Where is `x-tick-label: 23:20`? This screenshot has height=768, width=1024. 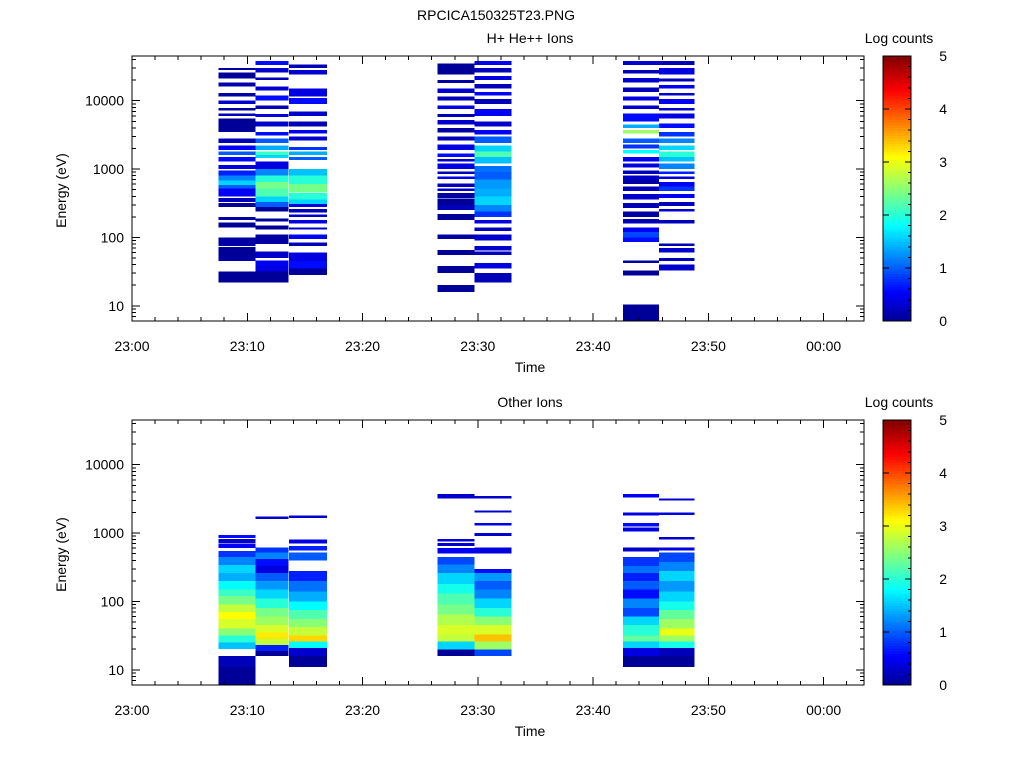 x-tick-label: 23:20 is located at coordinates (362, 710).